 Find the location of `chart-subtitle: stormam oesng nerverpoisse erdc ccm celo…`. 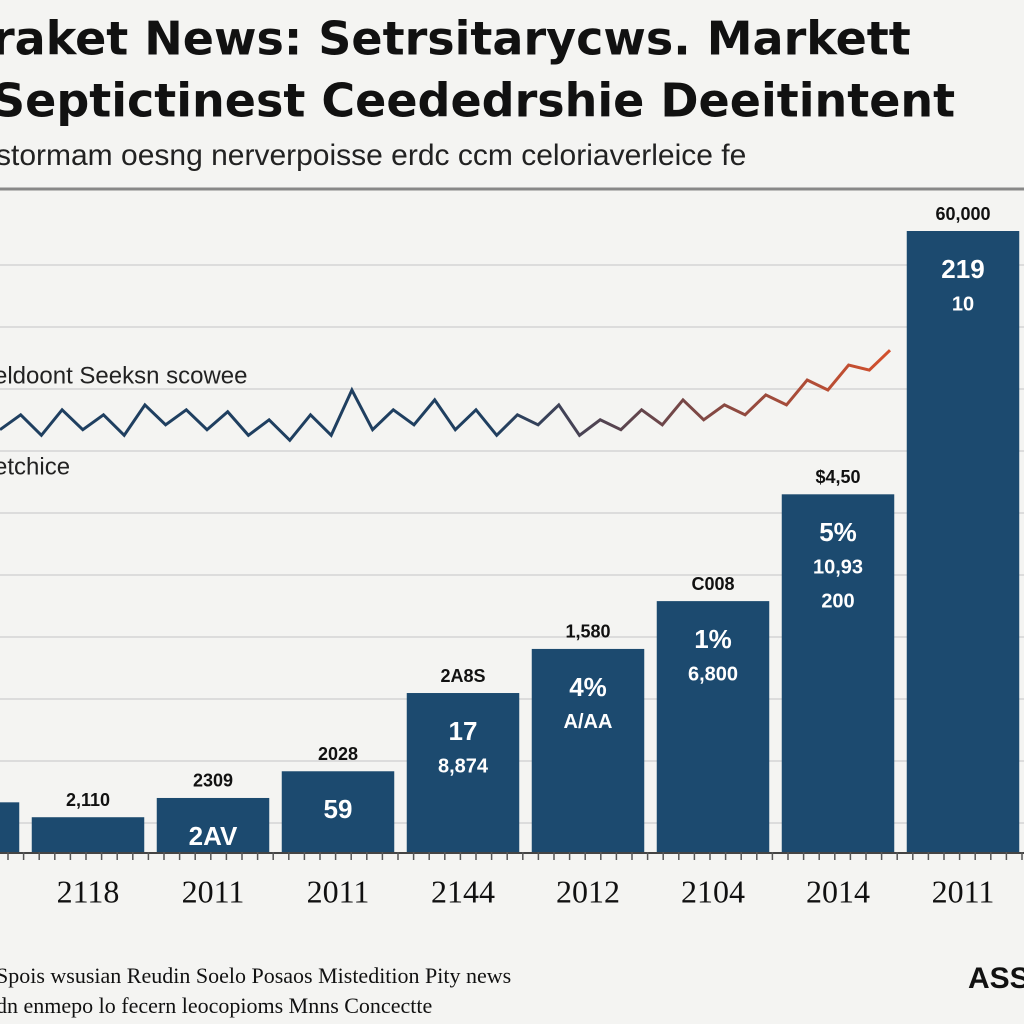

chart-subtitle: stormam oesng nerverpoisse erdc ccm celo… is located at coordinates (373, 155).